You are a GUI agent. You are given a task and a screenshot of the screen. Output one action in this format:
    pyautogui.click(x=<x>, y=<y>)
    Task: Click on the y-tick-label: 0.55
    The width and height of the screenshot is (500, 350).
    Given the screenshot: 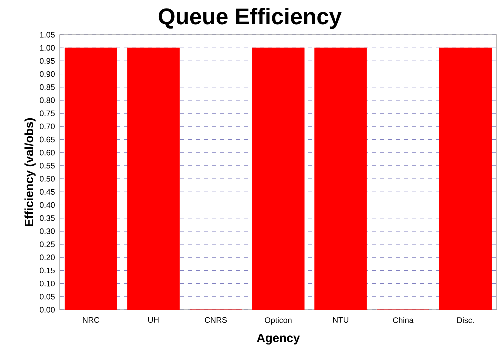 What is the action you would take?
    pyautogui.click(x=47, y=166)
    